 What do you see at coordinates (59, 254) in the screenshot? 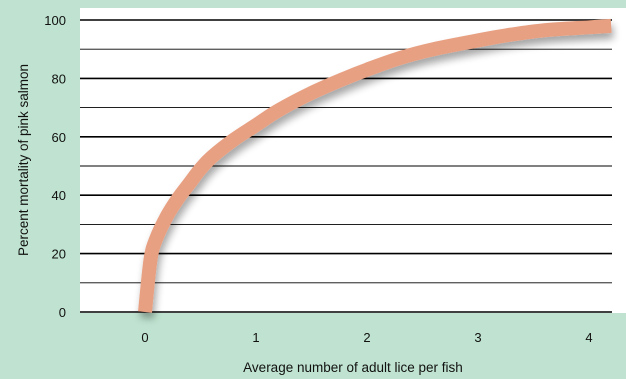
I see `y-tick-label: 20` at bounding box center [59, 254].